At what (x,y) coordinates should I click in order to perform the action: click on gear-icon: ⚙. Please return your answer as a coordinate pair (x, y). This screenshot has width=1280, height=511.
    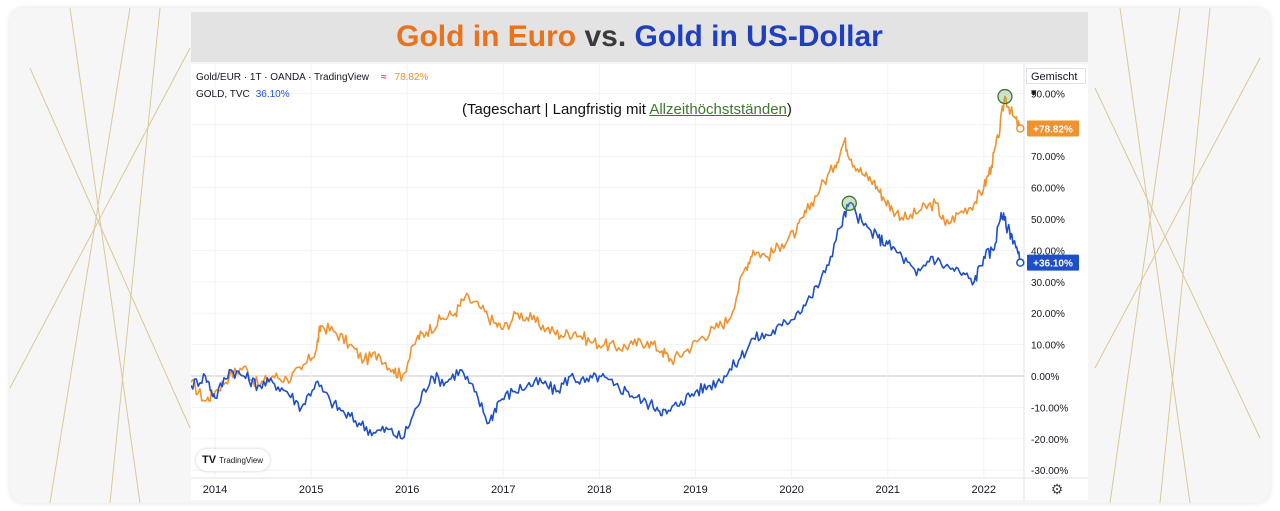
    Looking at the image, I should click on (1057, 489).